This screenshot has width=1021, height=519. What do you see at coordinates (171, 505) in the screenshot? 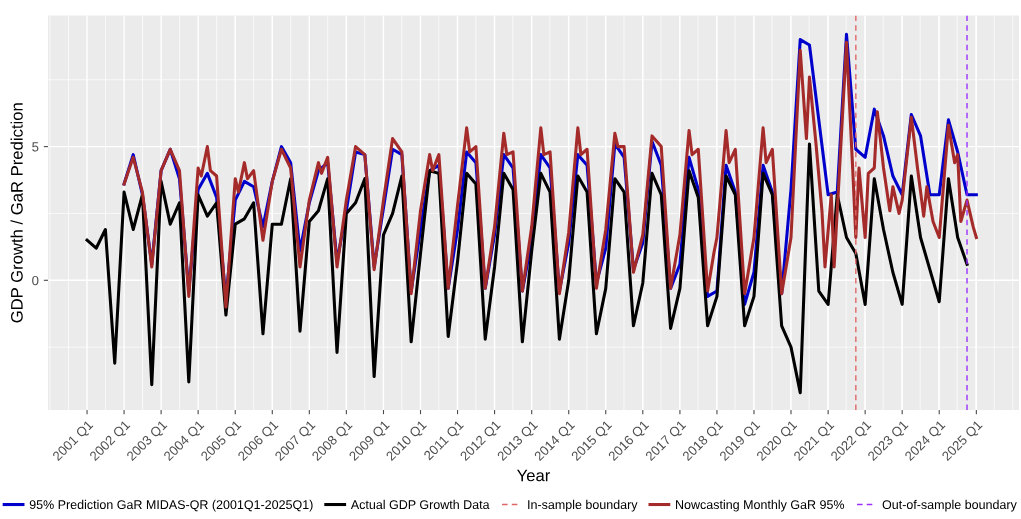
I see `legend-label: 95% Prediction GaR MIDAS-QR (2001Q1-2025Q1)` at bounding box center [171, 505].